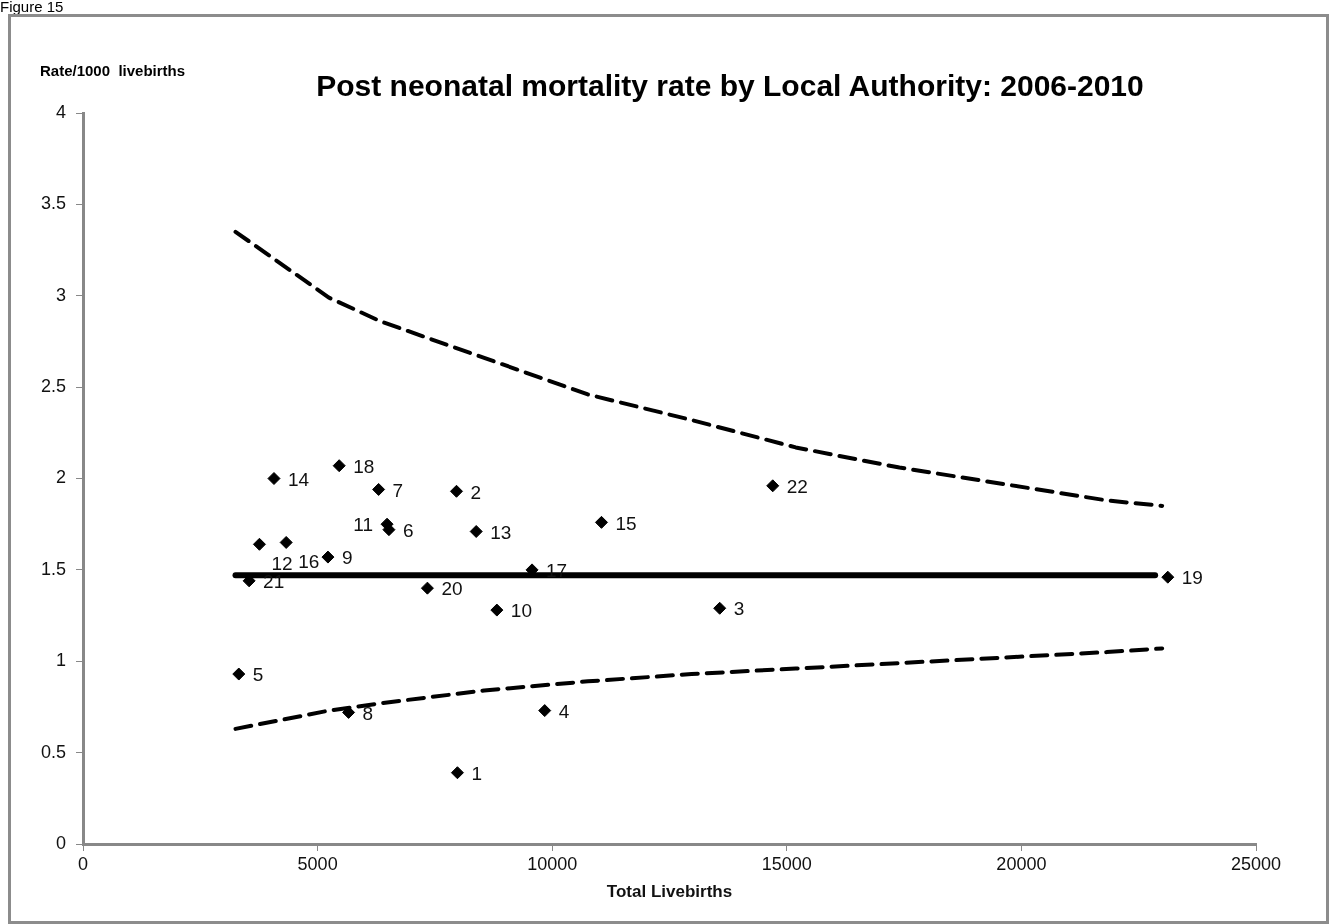 Image resolution: width=1329 pixels, height=924 pixels. I want to click on annotation: 20, so click(452, 589).